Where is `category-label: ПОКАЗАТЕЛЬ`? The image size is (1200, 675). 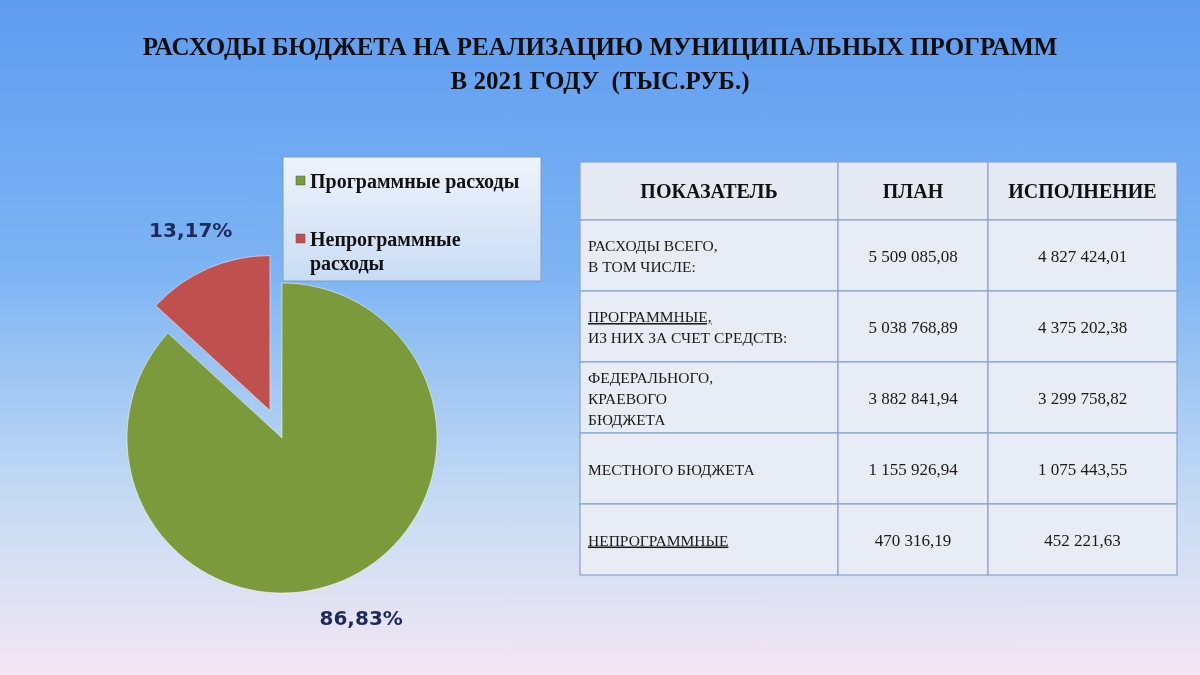
category-label: ПОКАЗАТЕЛЬ is located at coordinates (709, 191).